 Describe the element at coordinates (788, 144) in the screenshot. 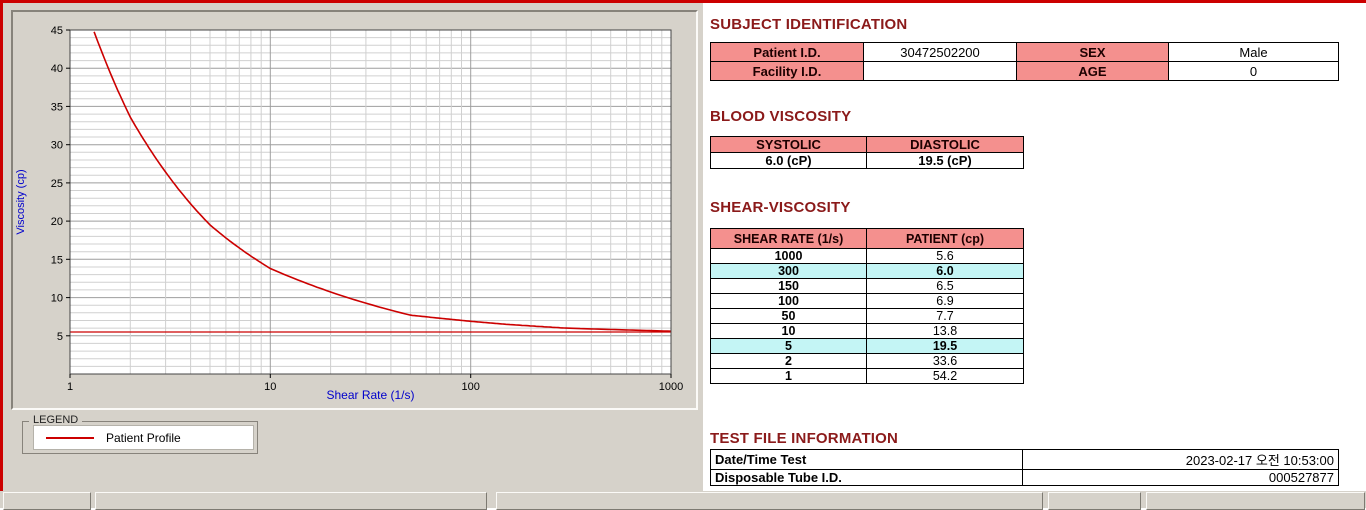

I see `systolic-header: SYSTOLIC` at that location.